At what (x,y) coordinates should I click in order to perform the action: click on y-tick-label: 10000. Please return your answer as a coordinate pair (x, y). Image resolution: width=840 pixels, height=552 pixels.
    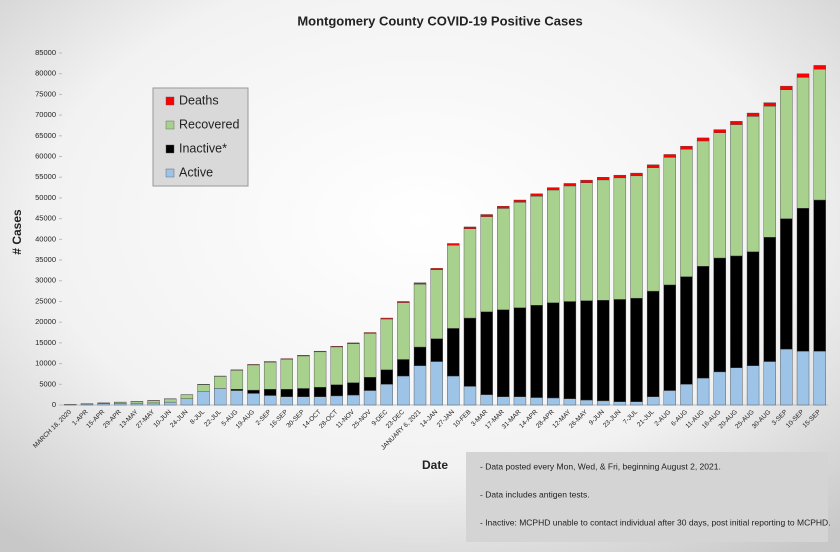
    Looking at the image, I should click on (45, 363).